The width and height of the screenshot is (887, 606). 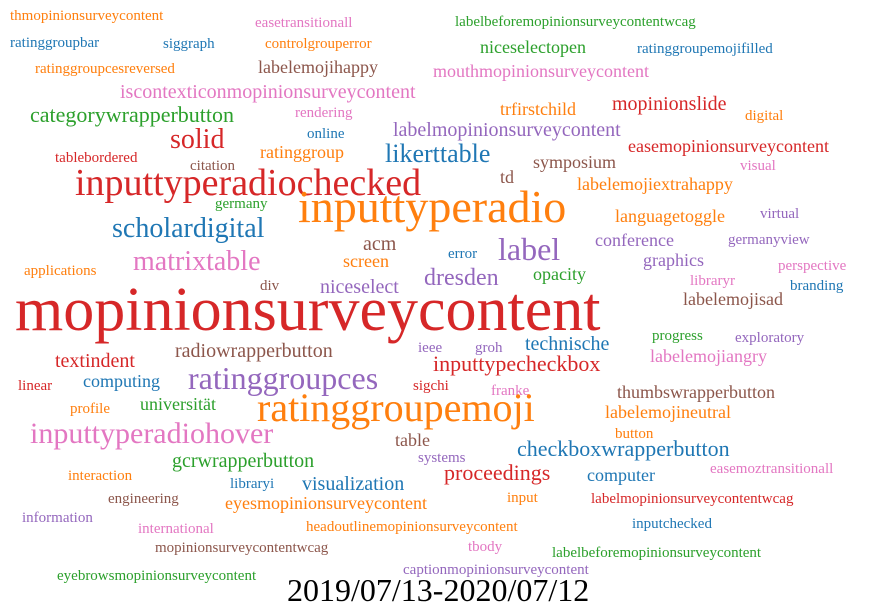 What do you see at coordinates (212, 166) in the screenshot?
I see `word: citation` at bounding box center [212, 166].